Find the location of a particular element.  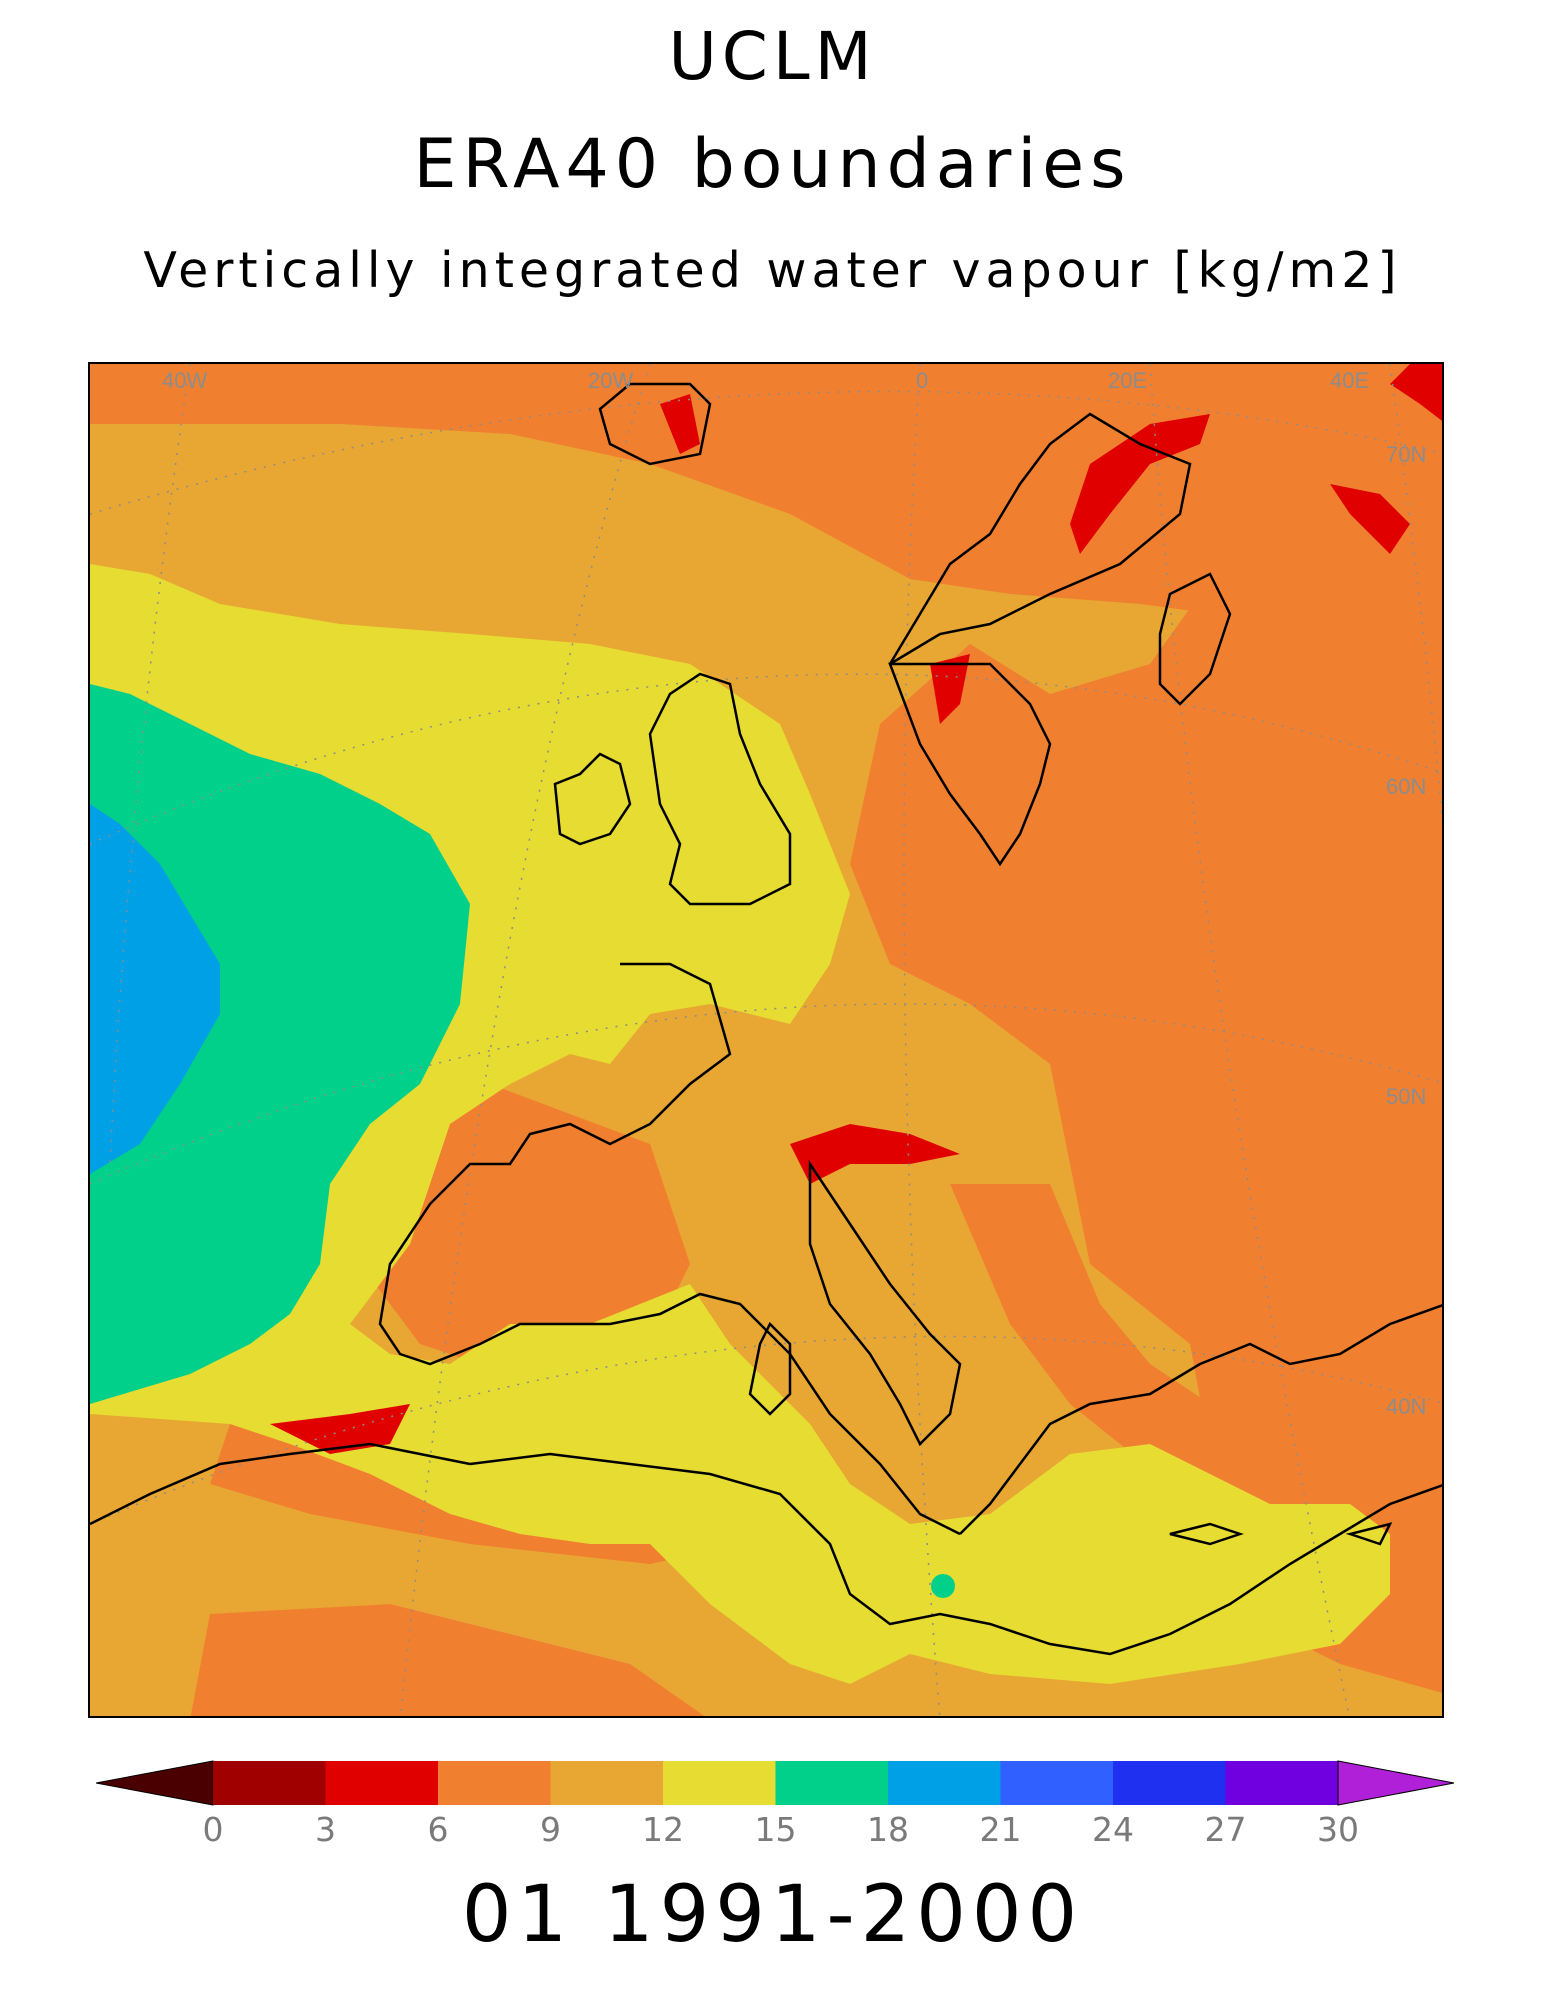

colorbar-tick-label: 18 is located at coordinates (888, 1829).